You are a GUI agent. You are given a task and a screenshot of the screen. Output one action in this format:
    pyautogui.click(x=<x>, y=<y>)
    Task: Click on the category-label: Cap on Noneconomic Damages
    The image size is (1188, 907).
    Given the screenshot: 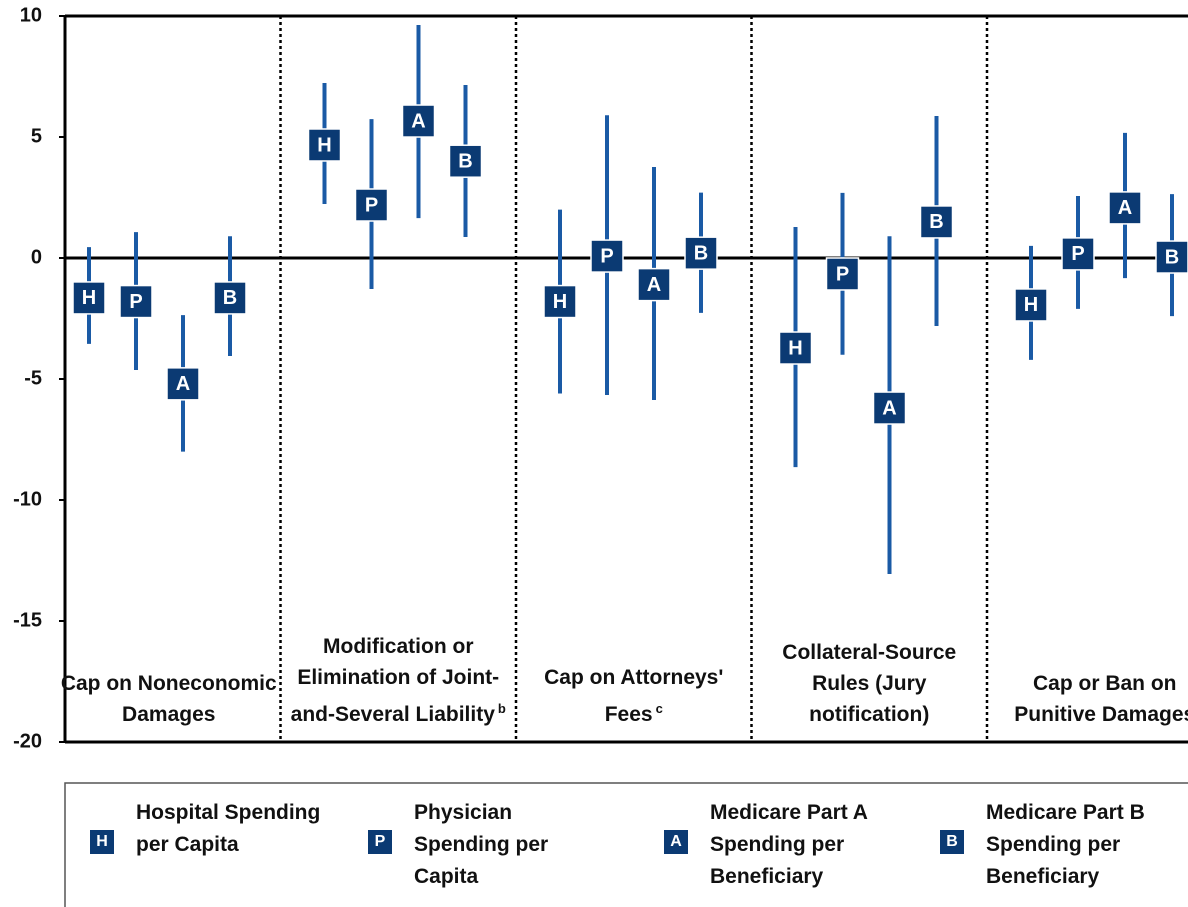 What is the action you would take?
    pyautogui.click(x=169, y=699)
    